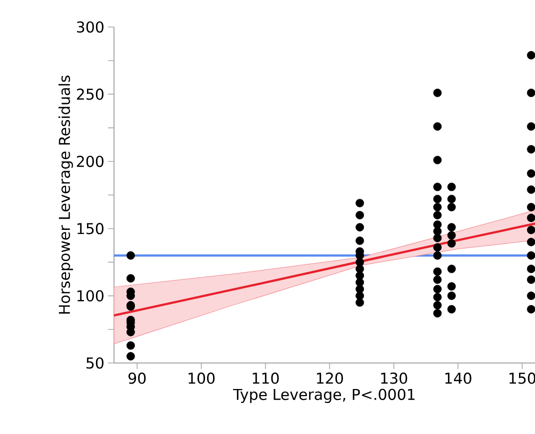 Image resolution: width=535 pixels, height=434 pixels. What do you see at coordinates (324, 395) in the screenshot?
I see `x-axis-title: Type Leverage, P<.0001` at bounding box center [324, 395].